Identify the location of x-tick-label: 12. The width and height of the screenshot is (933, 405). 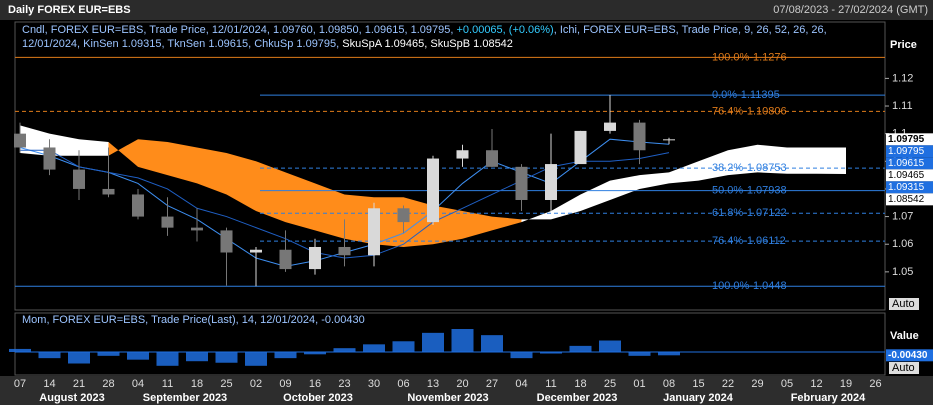
(816, 384).